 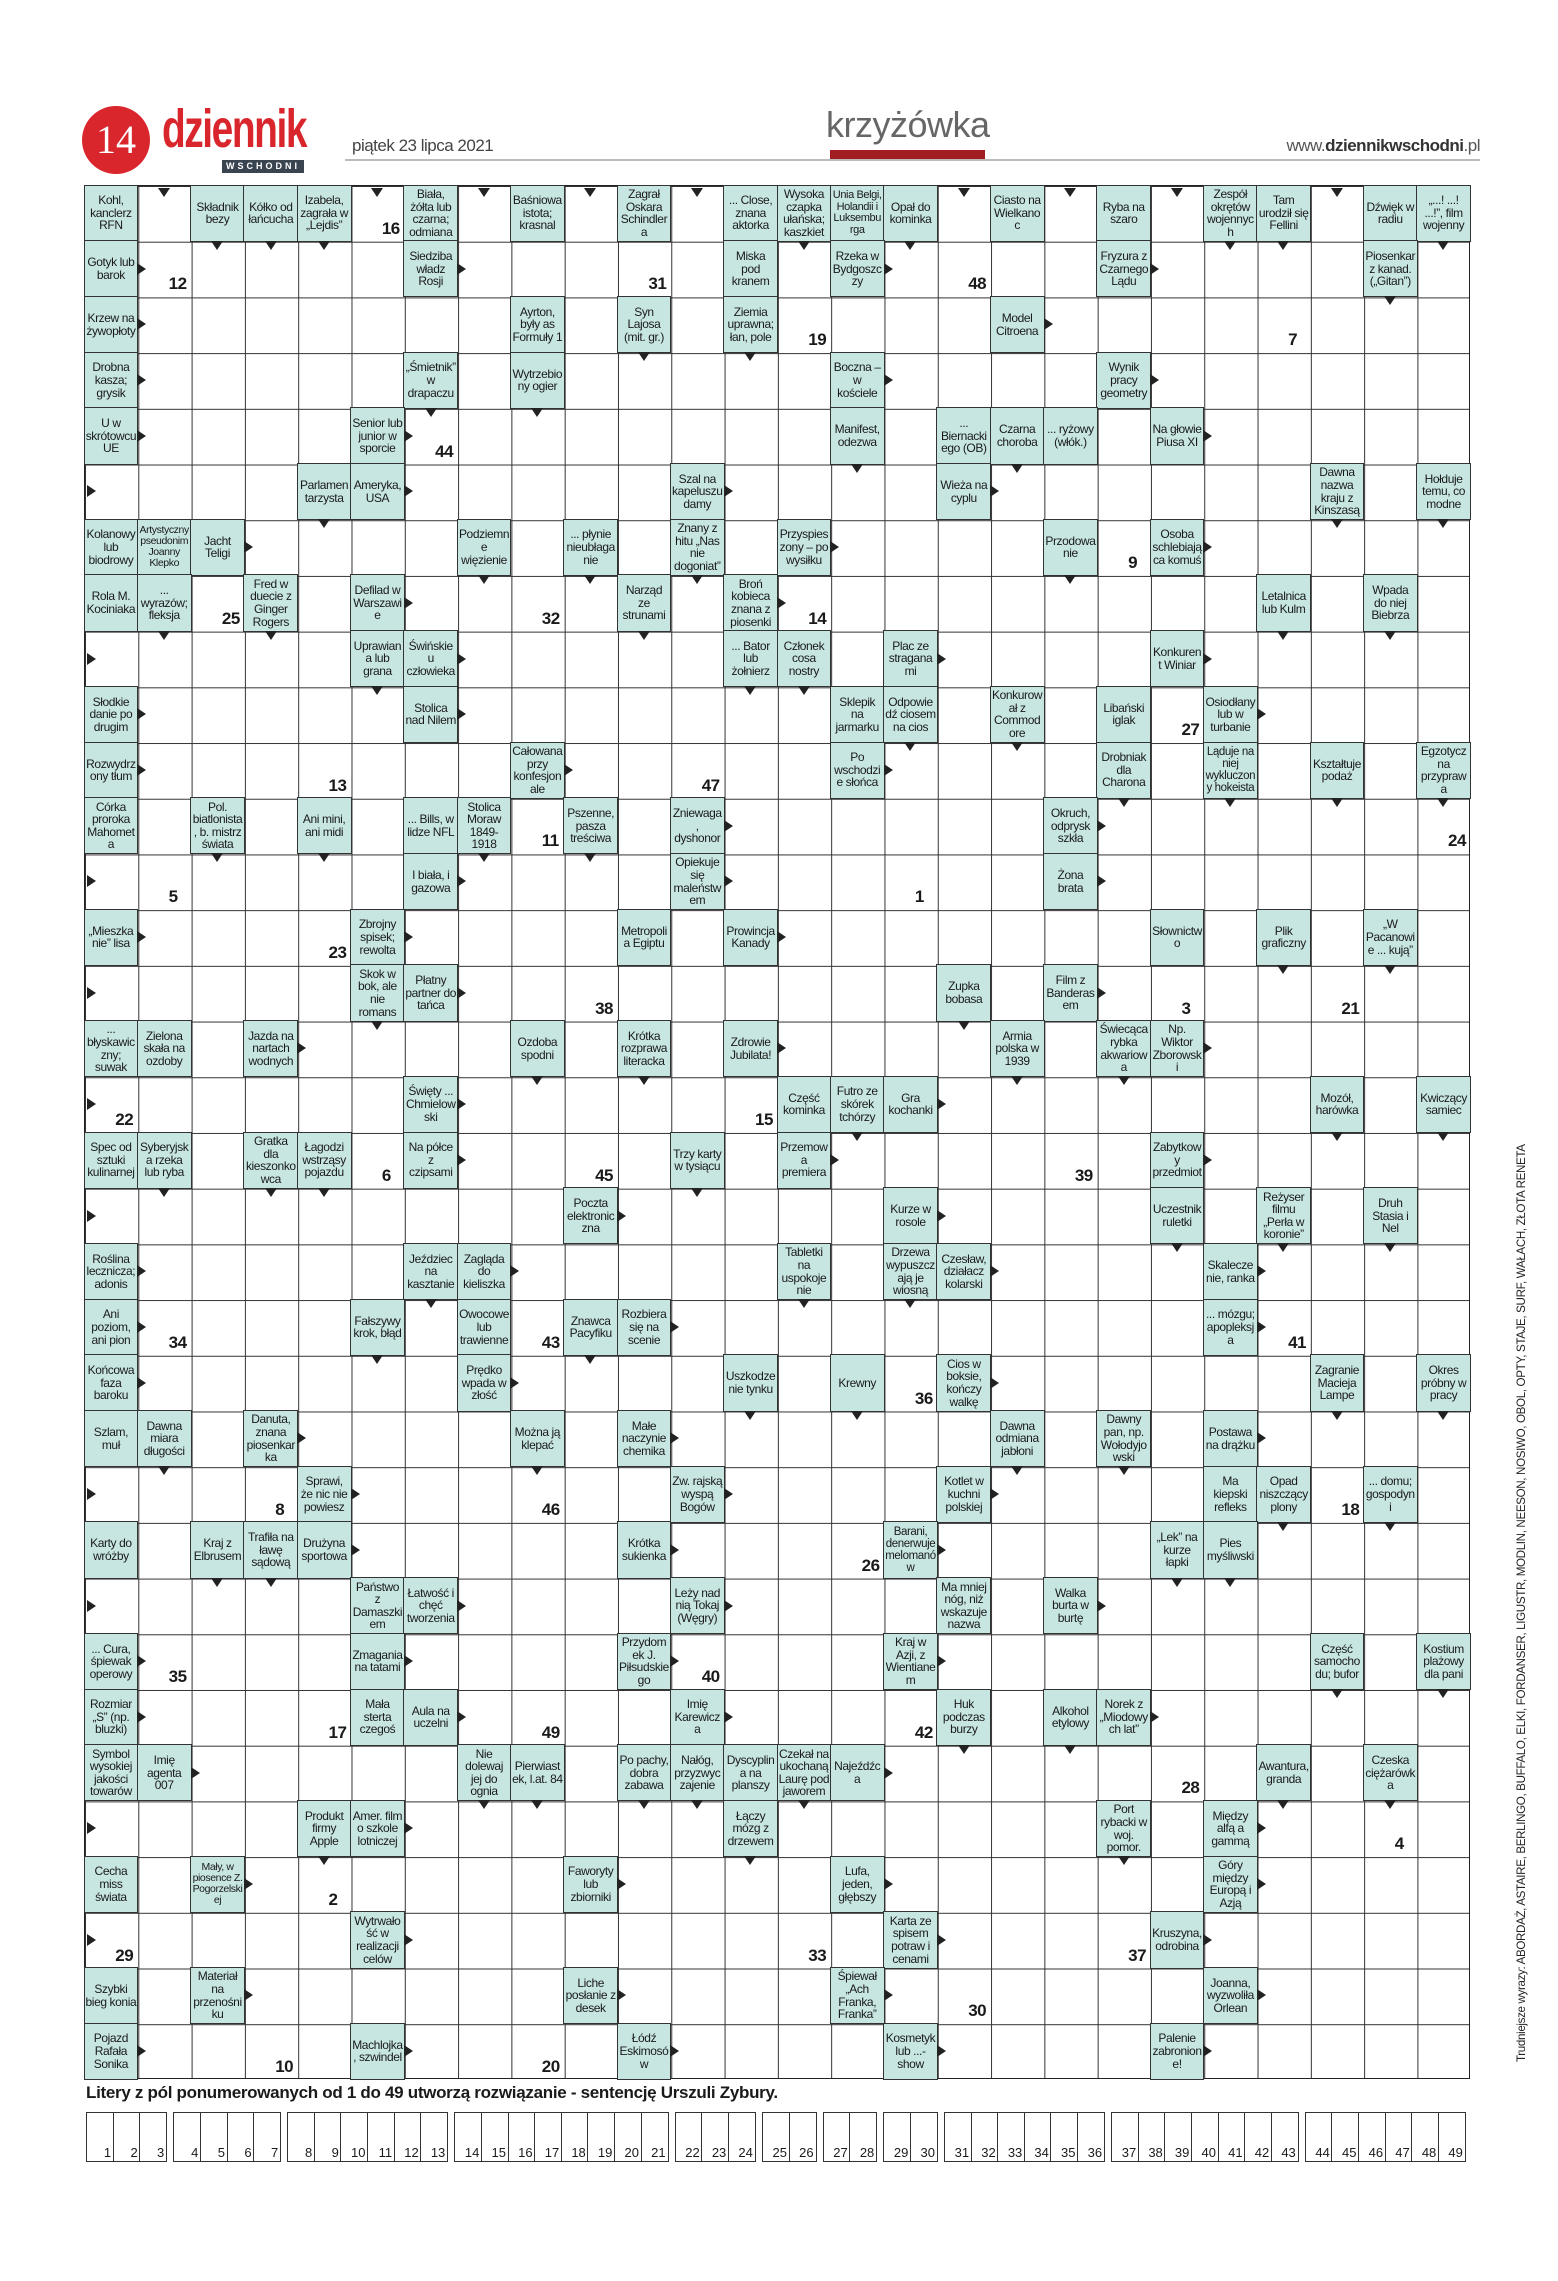 I want to click on clue-cell: Przydomek J. Piłsudskiego, so click(x=644, y=1661).